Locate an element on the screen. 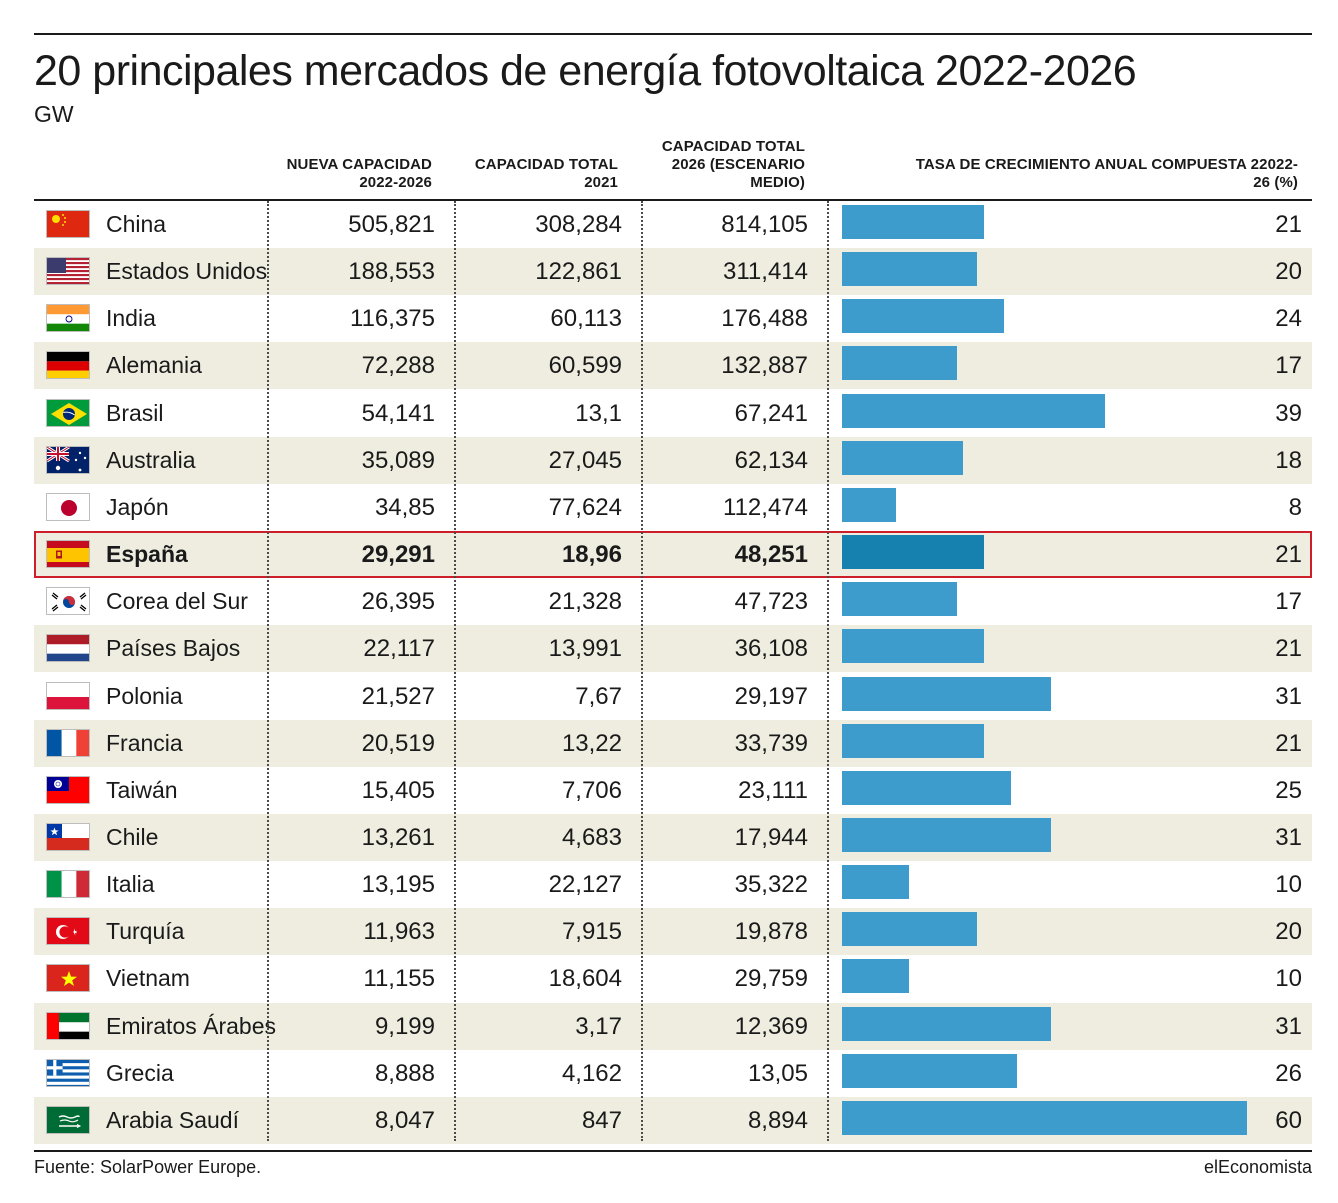 This screenshot has height=1203, width=1338. value-capacidad-2021: 13,991 is located at coordinates (585, 649).